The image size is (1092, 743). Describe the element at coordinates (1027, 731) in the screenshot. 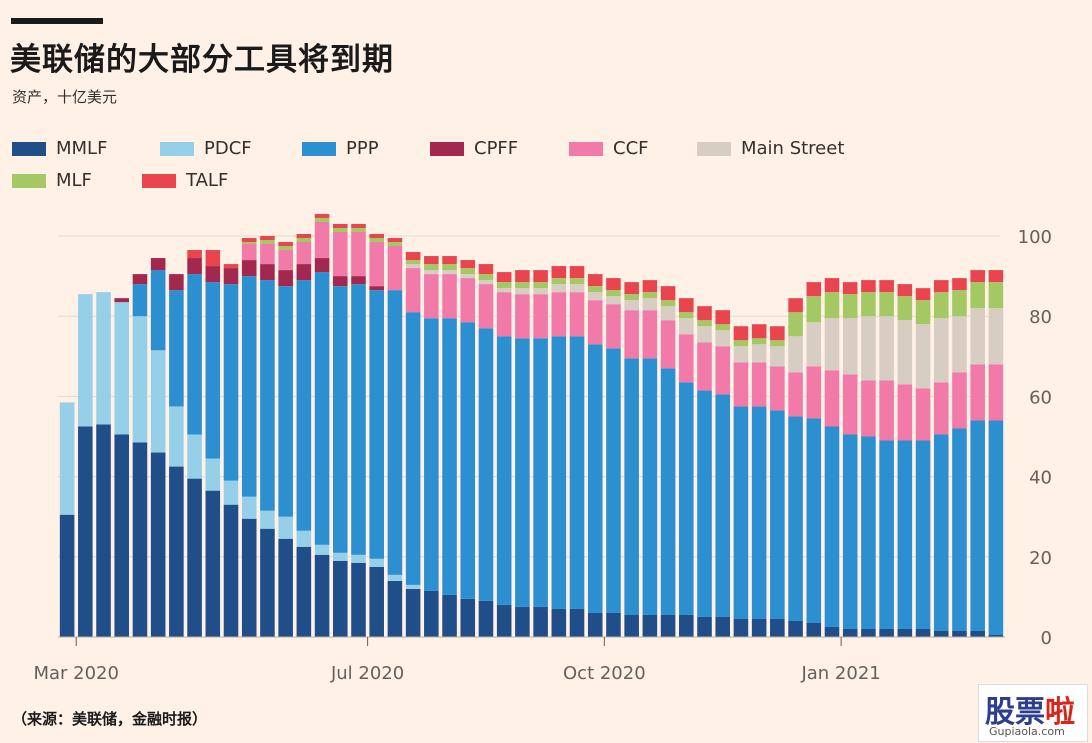

I see `watermark-site: Gupiaola.com` at that location.